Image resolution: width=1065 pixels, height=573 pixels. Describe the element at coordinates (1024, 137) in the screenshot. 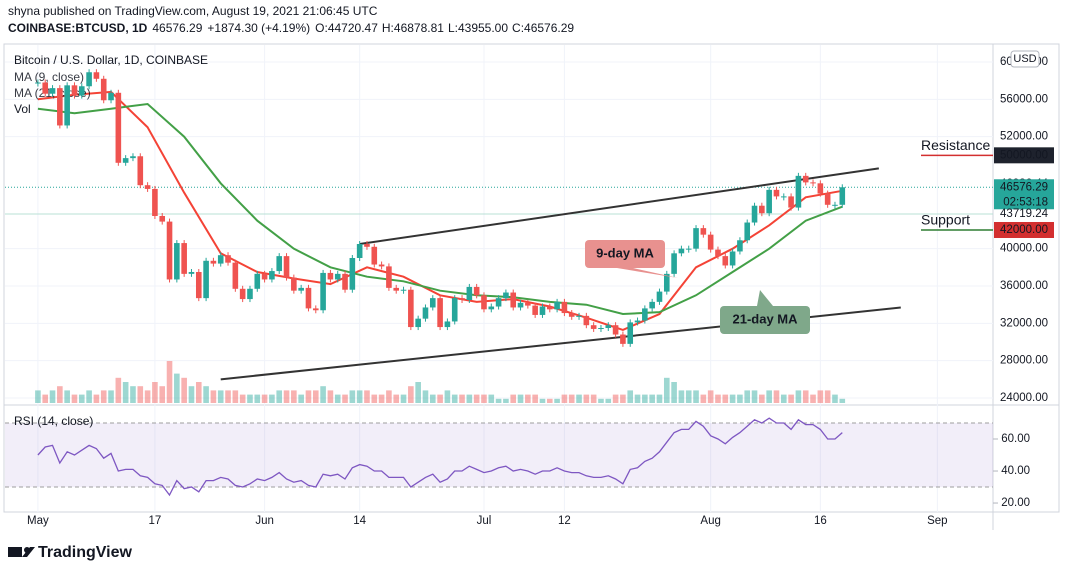

I see `y-tick-label: 52000.00` at that location.